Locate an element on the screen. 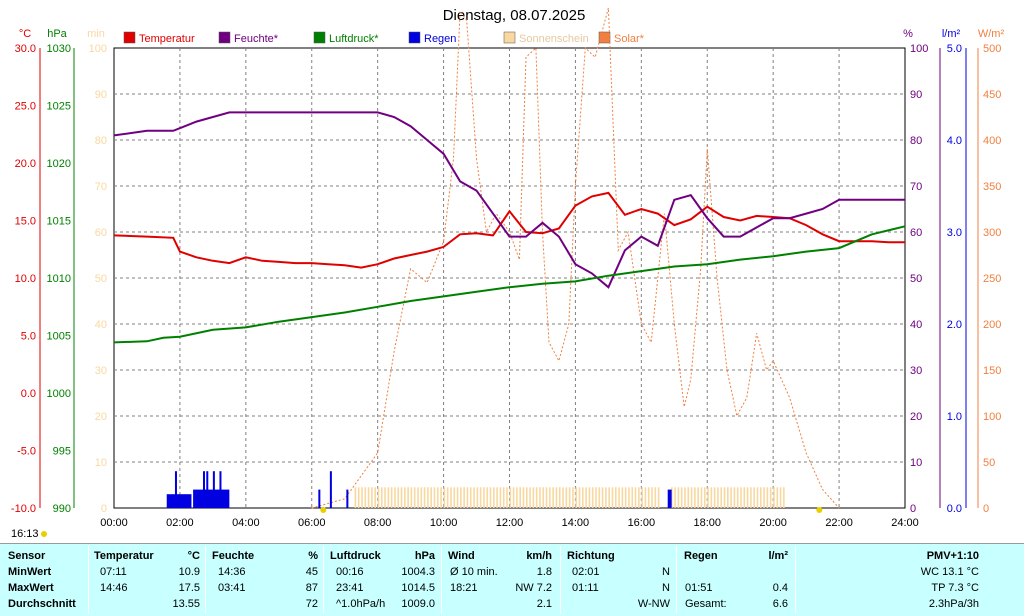 The width and height of the screenshot is (1024, 616). hum-tick-label: 20 is located at coordinates (916, 417).